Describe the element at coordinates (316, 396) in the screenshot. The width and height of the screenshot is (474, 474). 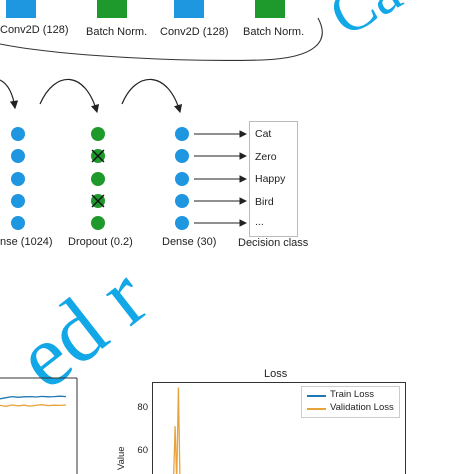
I see `legend-train-swatch` at that location.